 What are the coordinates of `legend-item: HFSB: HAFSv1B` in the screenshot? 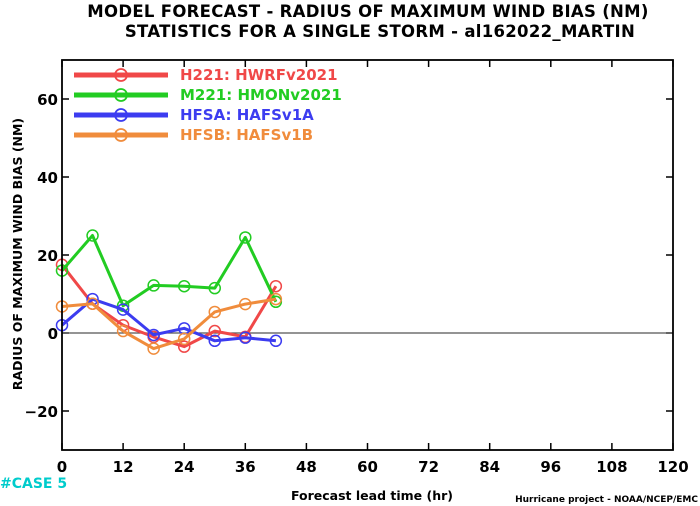 It's located at (193, 135).